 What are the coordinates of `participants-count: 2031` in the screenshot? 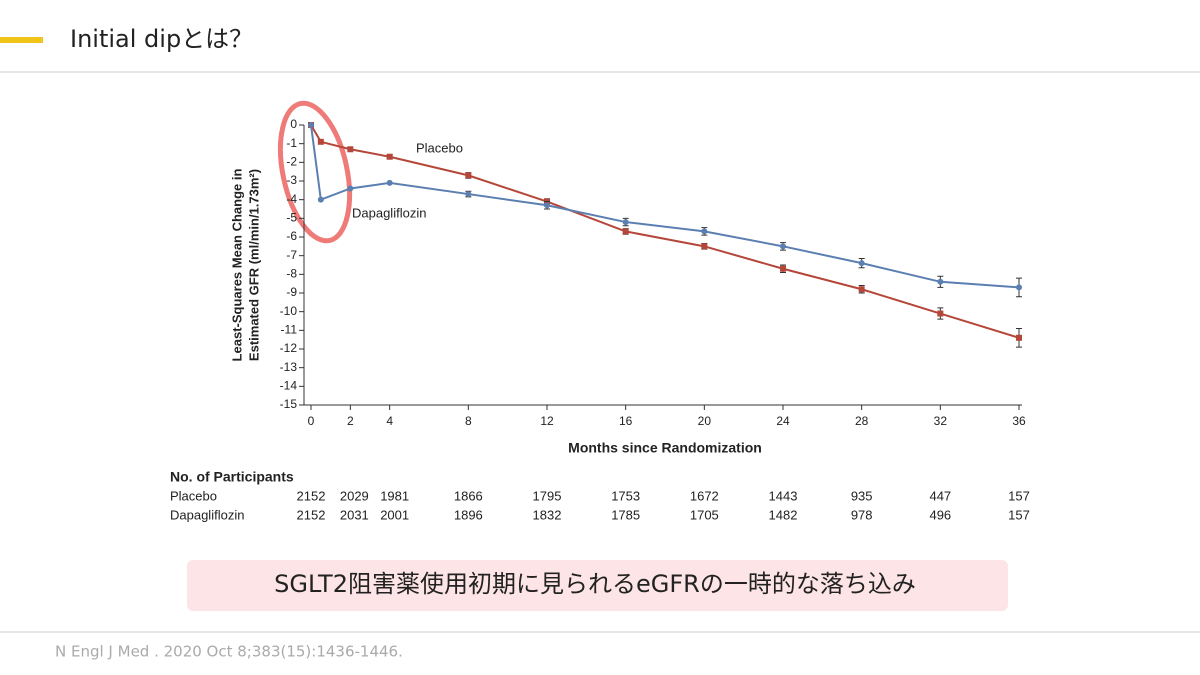 It's located at (354, 514).